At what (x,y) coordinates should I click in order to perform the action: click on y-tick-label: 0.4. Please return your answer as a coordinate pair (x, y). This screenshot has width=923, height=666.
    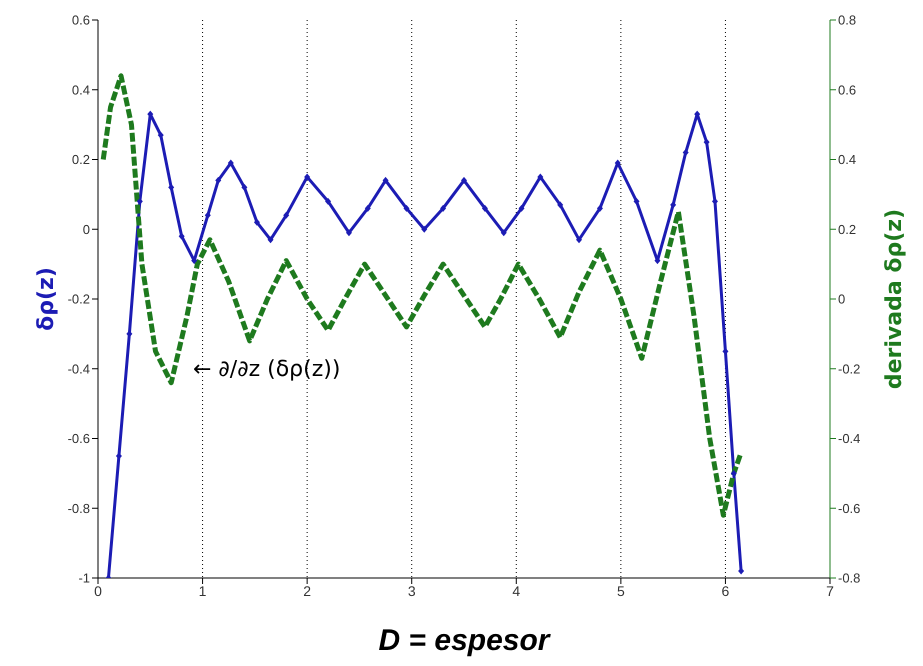
    Looking at the image, I should click on (81, 90).